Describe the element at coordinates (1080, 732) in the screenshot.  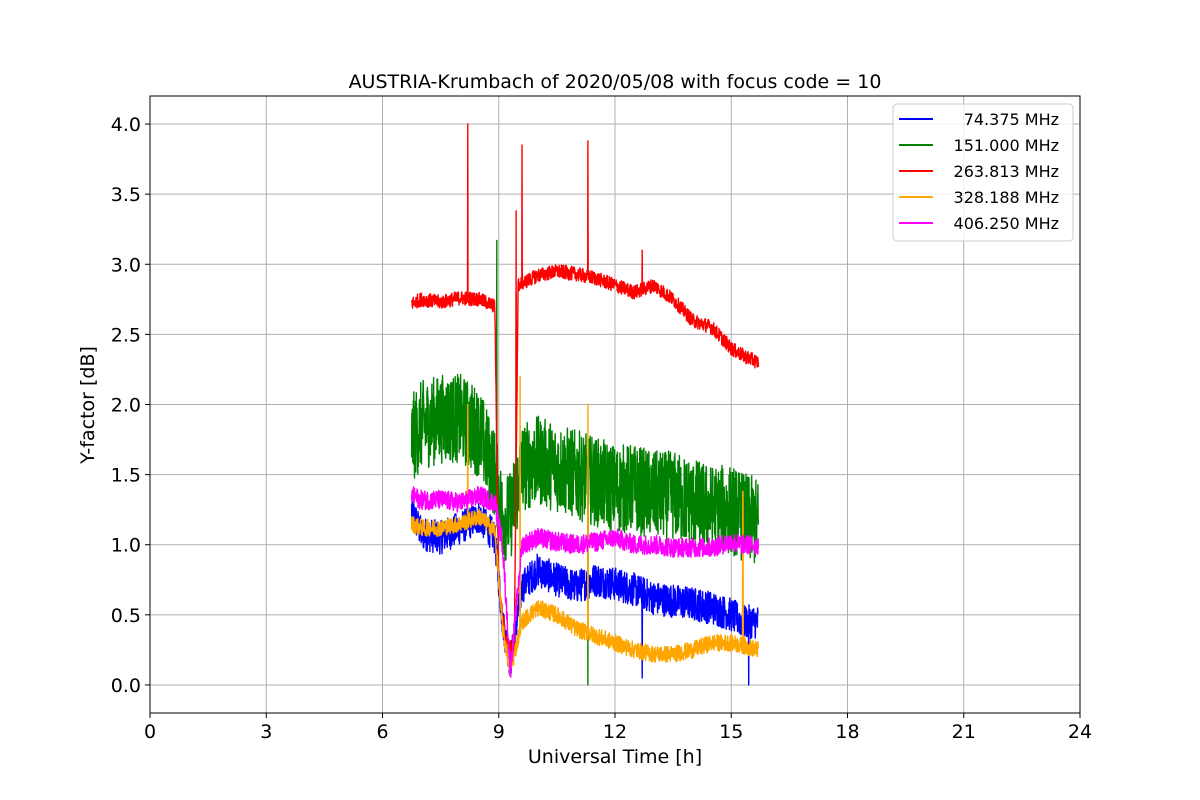
I see `x-tick-label: 24` at that location.